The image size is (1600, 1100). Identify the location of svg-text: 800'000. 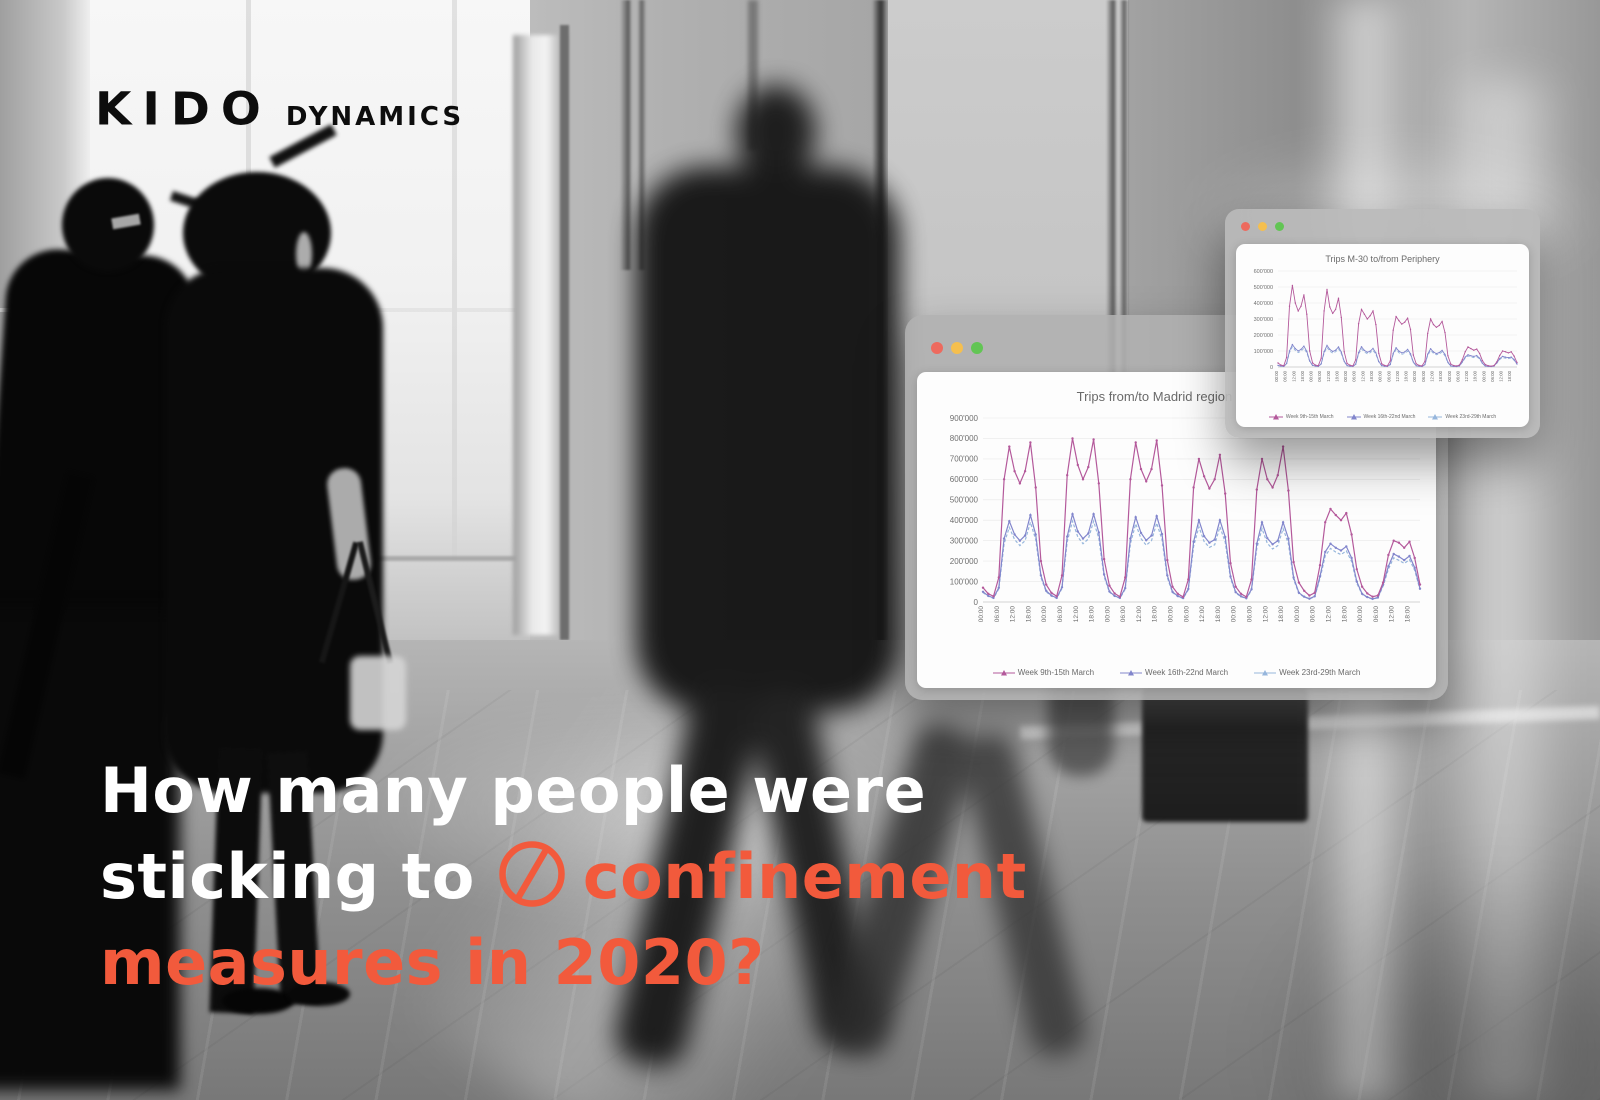
(964, 438).